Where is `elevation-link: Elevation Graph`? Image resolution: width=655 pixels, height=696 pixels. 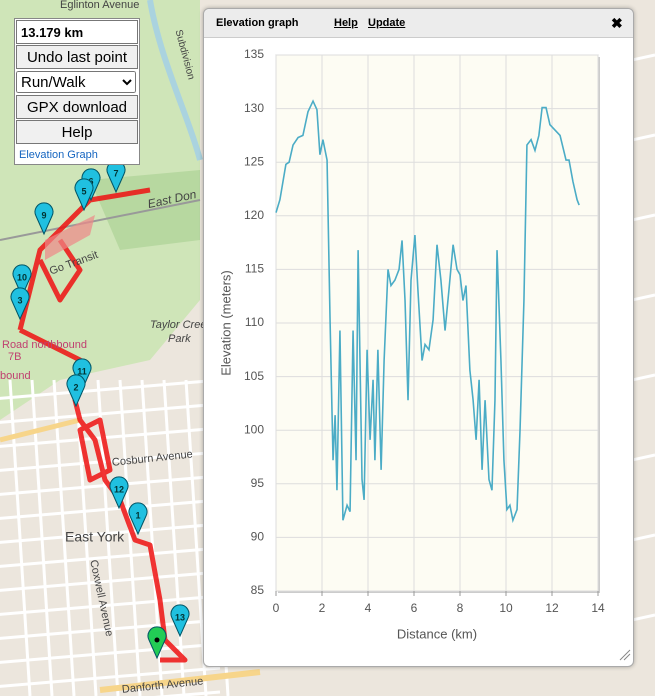
elevation-link: Elevation Graph is located at coordinates (58, 155).